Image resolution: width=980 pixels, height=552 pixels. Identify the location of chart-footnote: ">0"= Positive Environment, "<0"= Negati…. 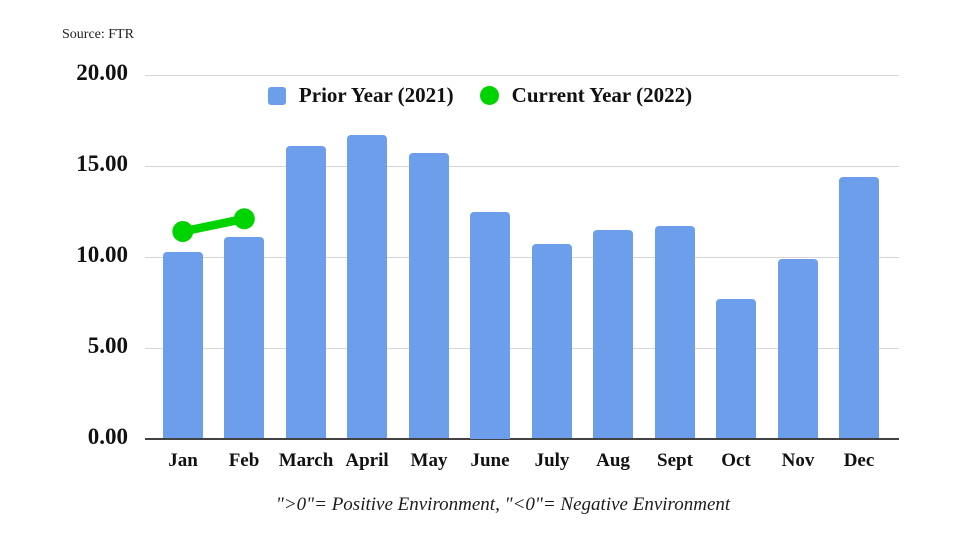
(503, 504).